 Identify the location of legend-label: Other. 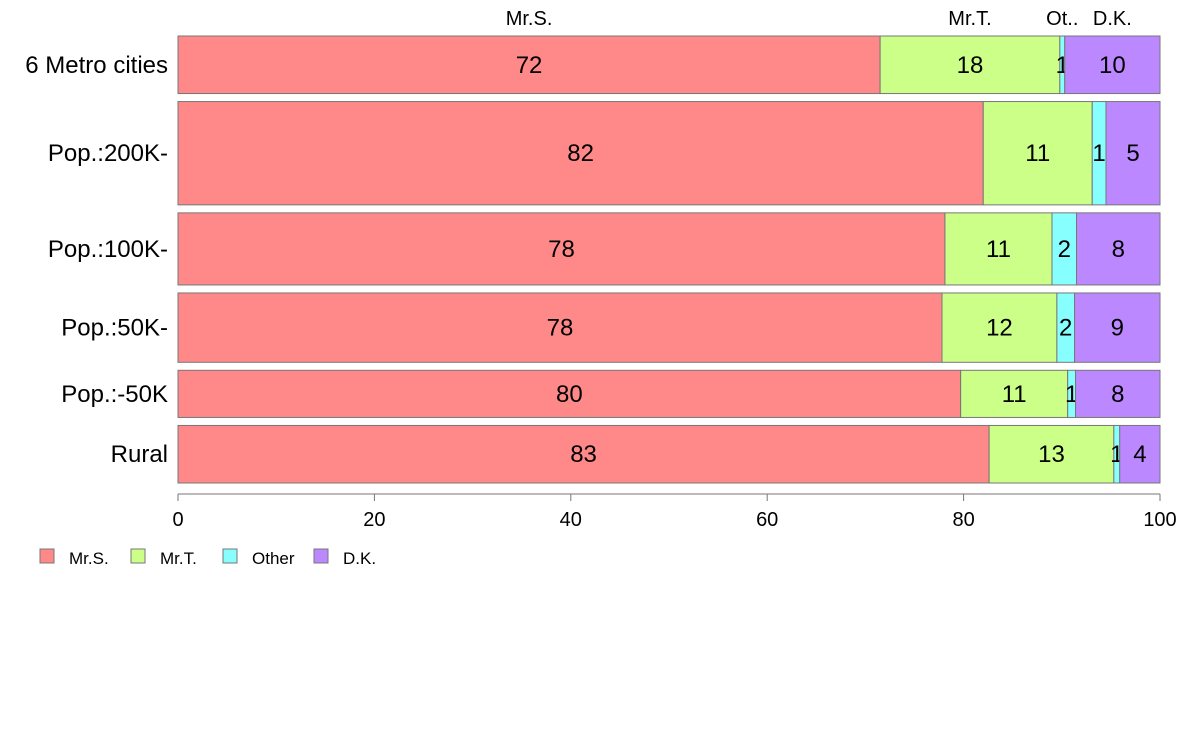
(273, 558).